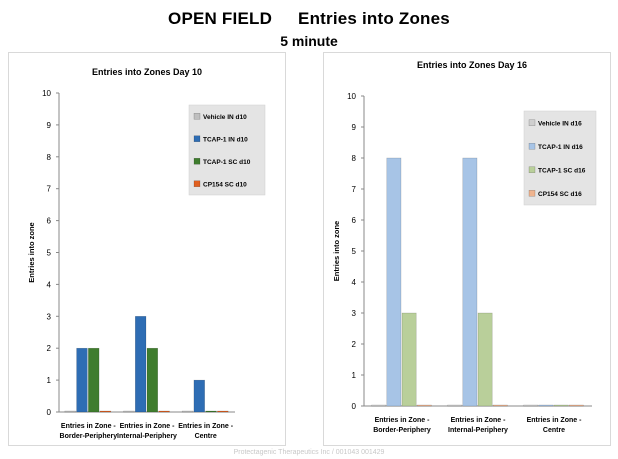 The height and width of the screenshot is (459, 618). What do you see at coordinates (225, 117) in the screenshot?
I see `legend-label: Vehicle IN d10` at bounding box center [225, 117].